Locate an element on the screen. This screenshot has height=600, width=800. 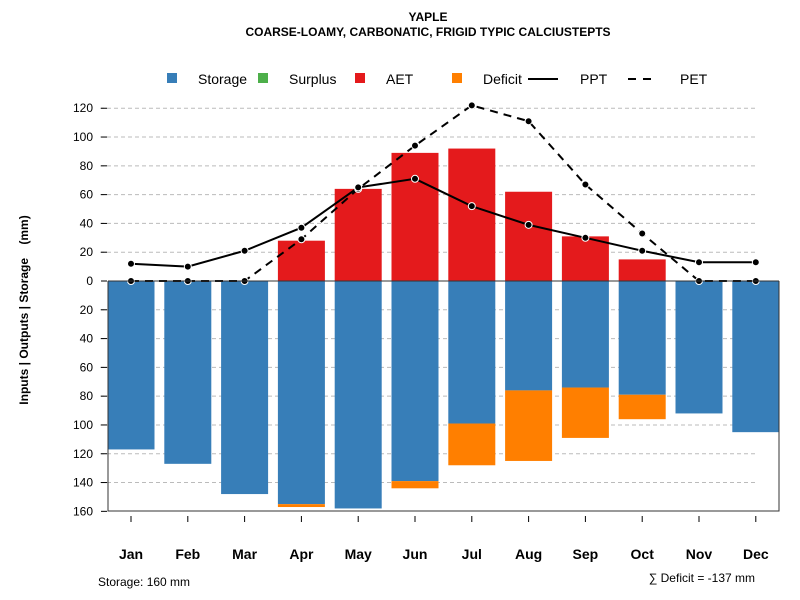
x-tick-label: Sep is located at coordinates (586, 554).